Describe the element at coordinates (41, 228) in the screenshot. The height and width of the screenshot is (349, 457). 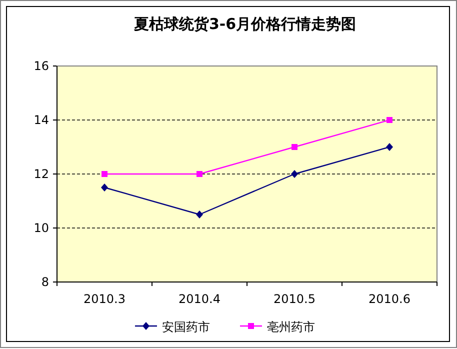
I see `y-tick-label: 10` at that location.